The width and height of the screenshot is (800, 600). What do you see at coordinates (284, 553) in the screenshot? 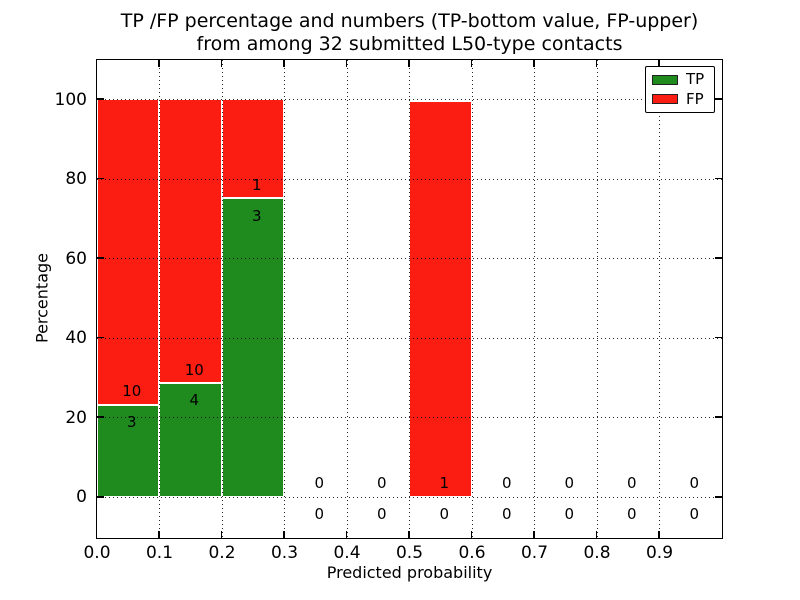
I see `x-tick-label: 0.3` at bounding box center [284, 553].